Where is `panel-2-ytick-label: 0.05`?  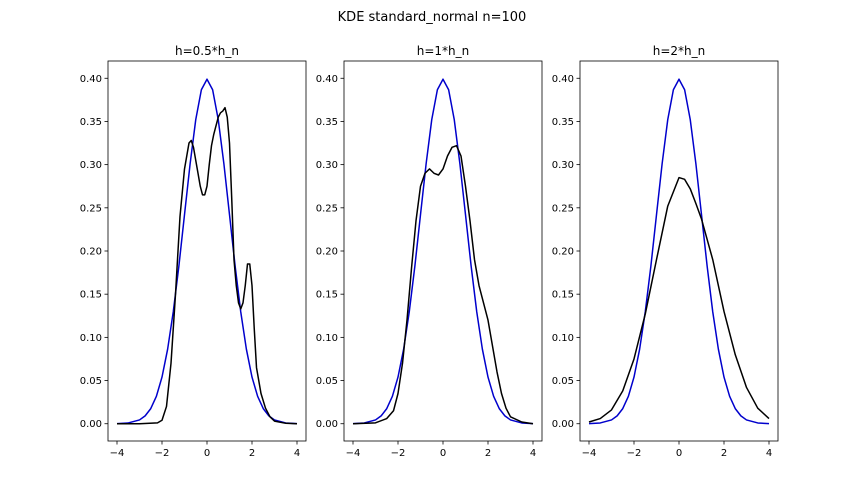 panel-2-ytick-label: 0.05 is located at coordinates (327, 381).